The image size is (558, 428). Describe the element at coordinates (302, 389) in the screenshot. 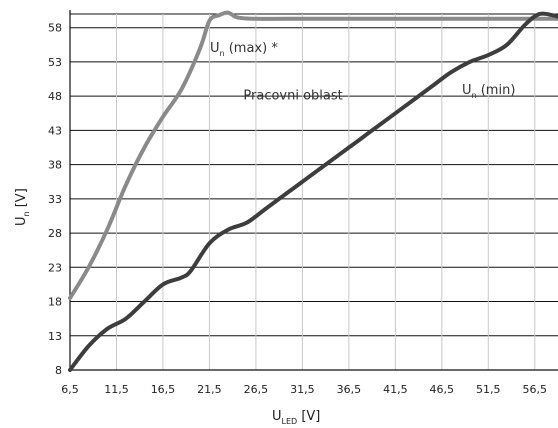

I see `x-tick-label: 31,5` at that location.